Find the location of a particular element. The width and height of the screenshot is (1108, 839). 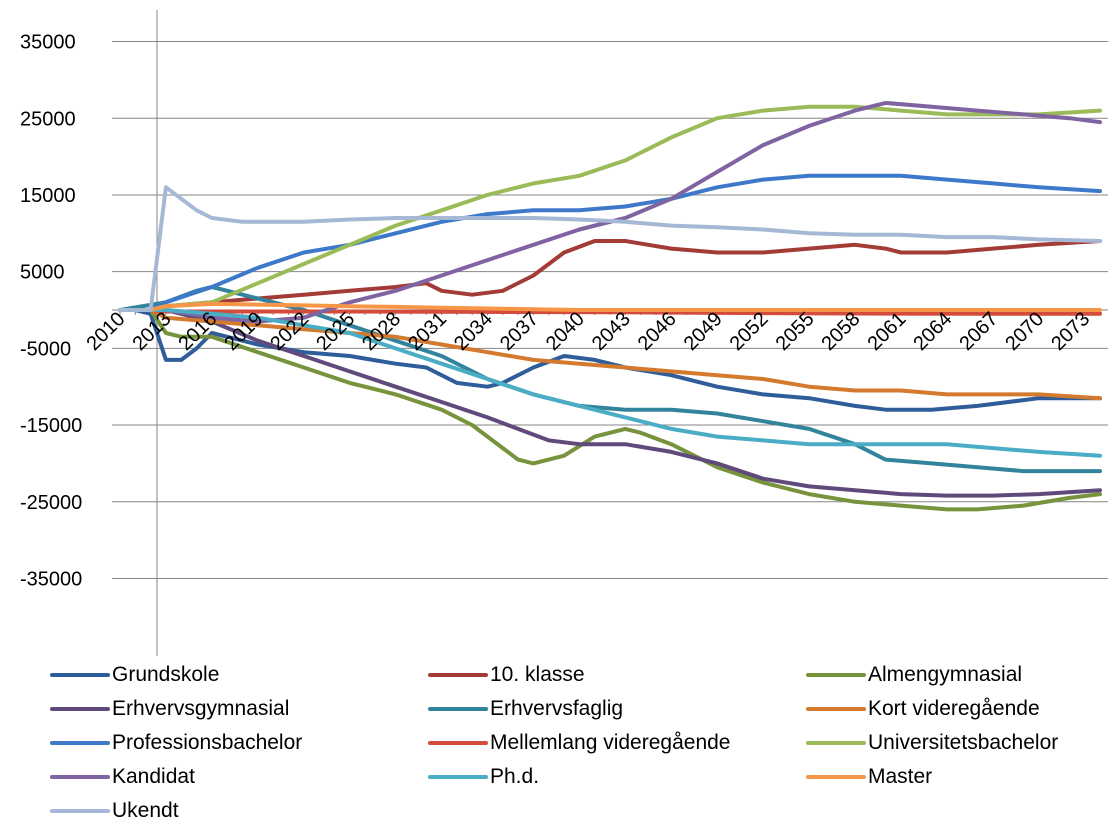

legend-item: Kandidat is located at coordinates (122, 777).